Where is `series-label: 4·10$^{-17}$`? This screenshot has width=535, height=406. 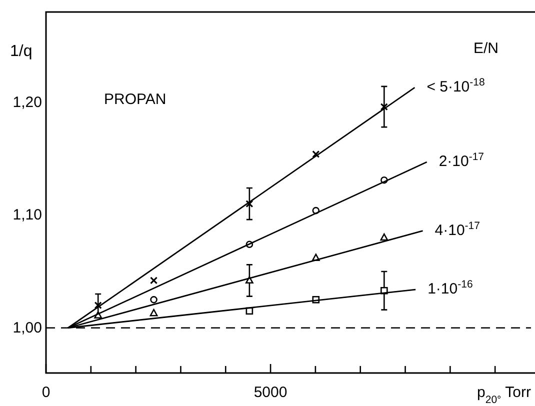
series-label: 4·10$^{-17}$ is located at coordinates (457, 229).